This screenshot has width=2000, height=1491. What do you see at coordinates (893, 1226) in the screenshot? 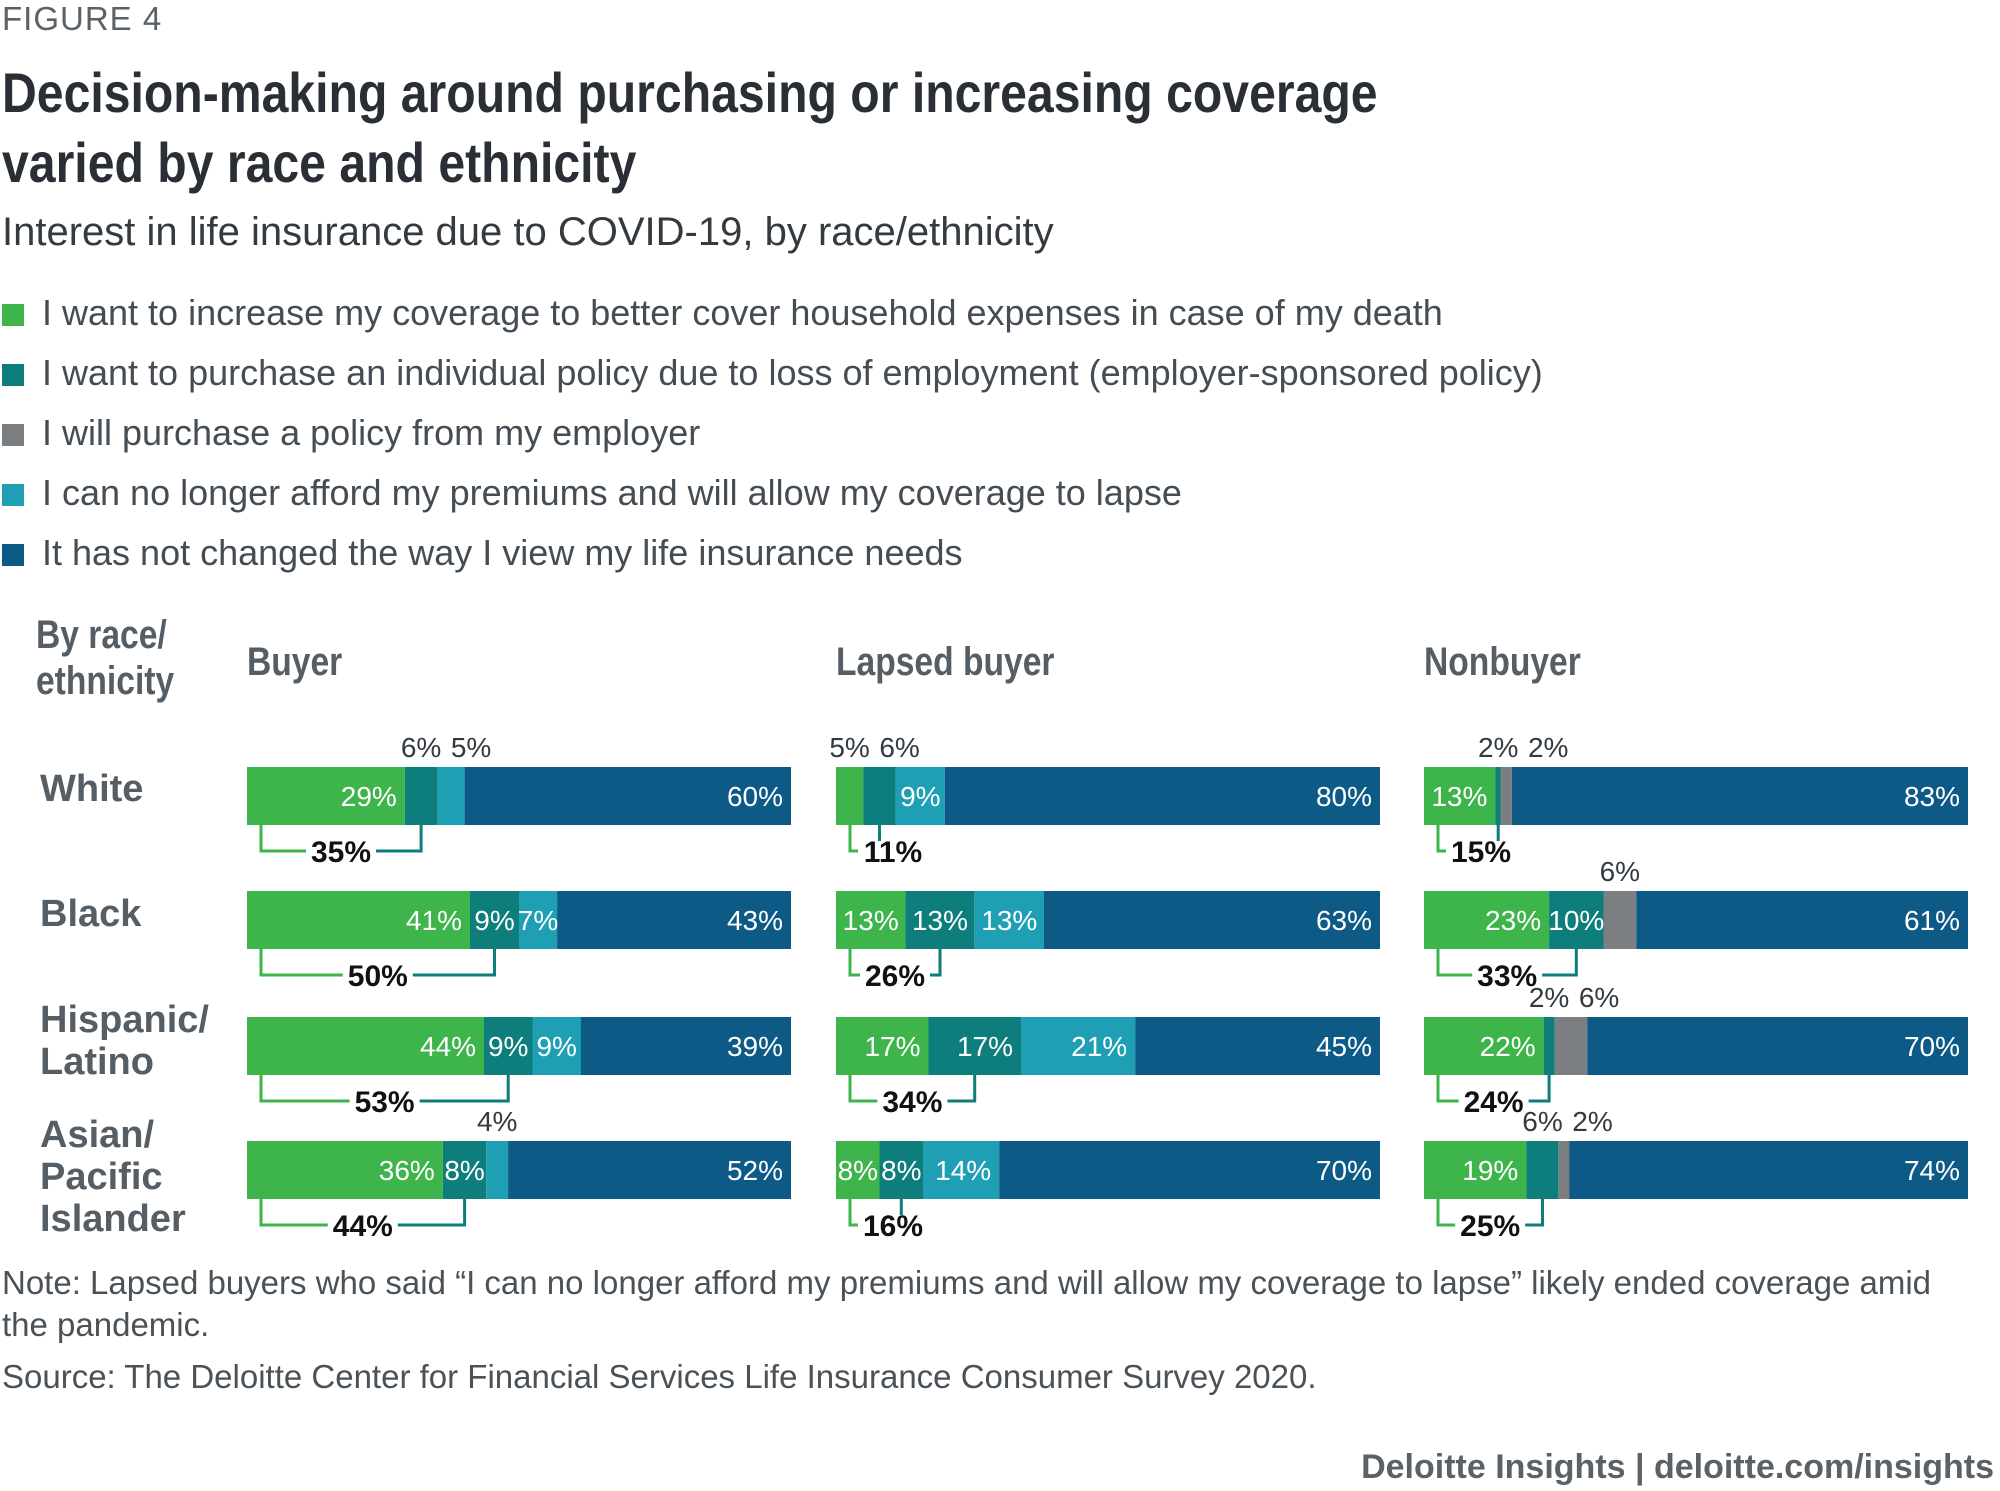
I see `sum-label: 16%` at bounding box center [893, 1226].